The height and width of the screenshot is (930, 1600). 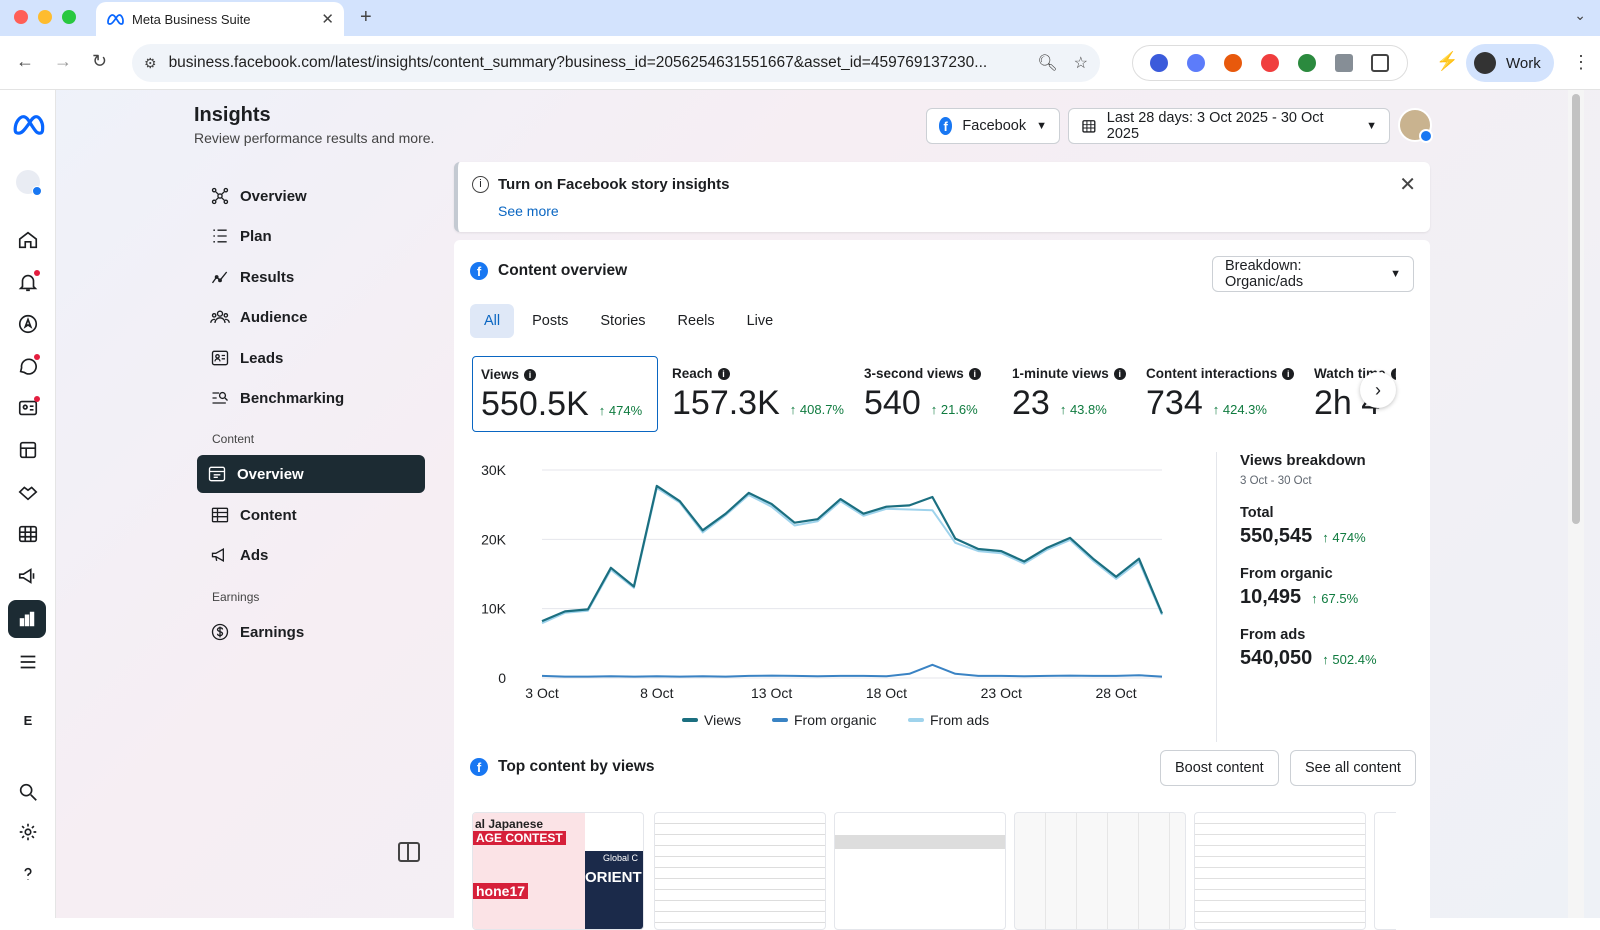 What do you see at coordinates (501, 891) in the screenshot?
I see `thumbnail-text: hone17` at bounding box center [501, 891].